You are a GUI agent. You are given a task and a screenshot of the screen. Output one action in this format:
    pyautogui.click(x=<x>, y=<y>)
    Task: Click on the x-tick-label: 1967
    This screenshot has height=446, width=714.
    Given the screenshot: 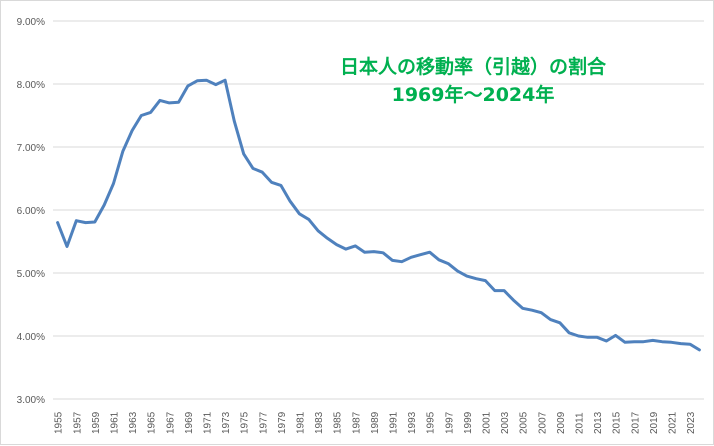 What is the action you would take?
    pyautogui.click(x=170, y=422)
    